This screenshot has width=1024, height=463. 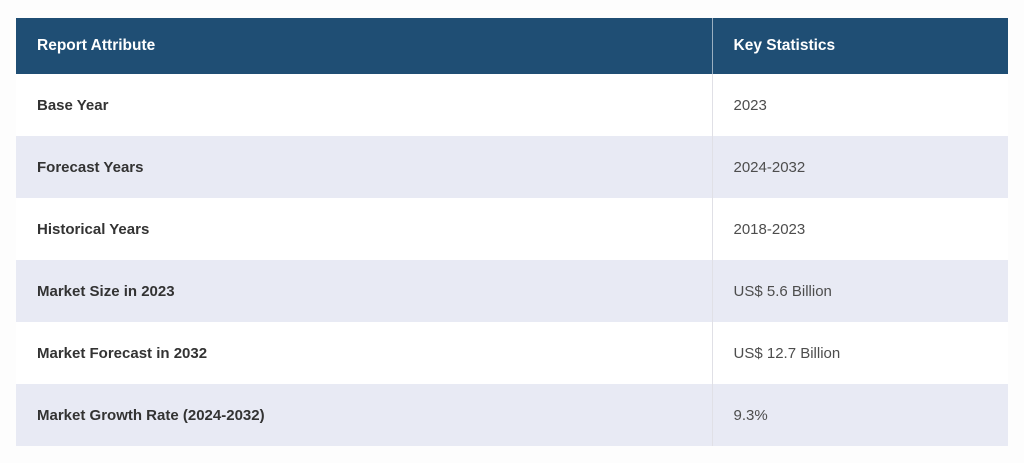 I want to click on table-row-market-forecast-2032: Market Forecast in 2032 US$ 12.7 Billion, so click(x=512, y=353).